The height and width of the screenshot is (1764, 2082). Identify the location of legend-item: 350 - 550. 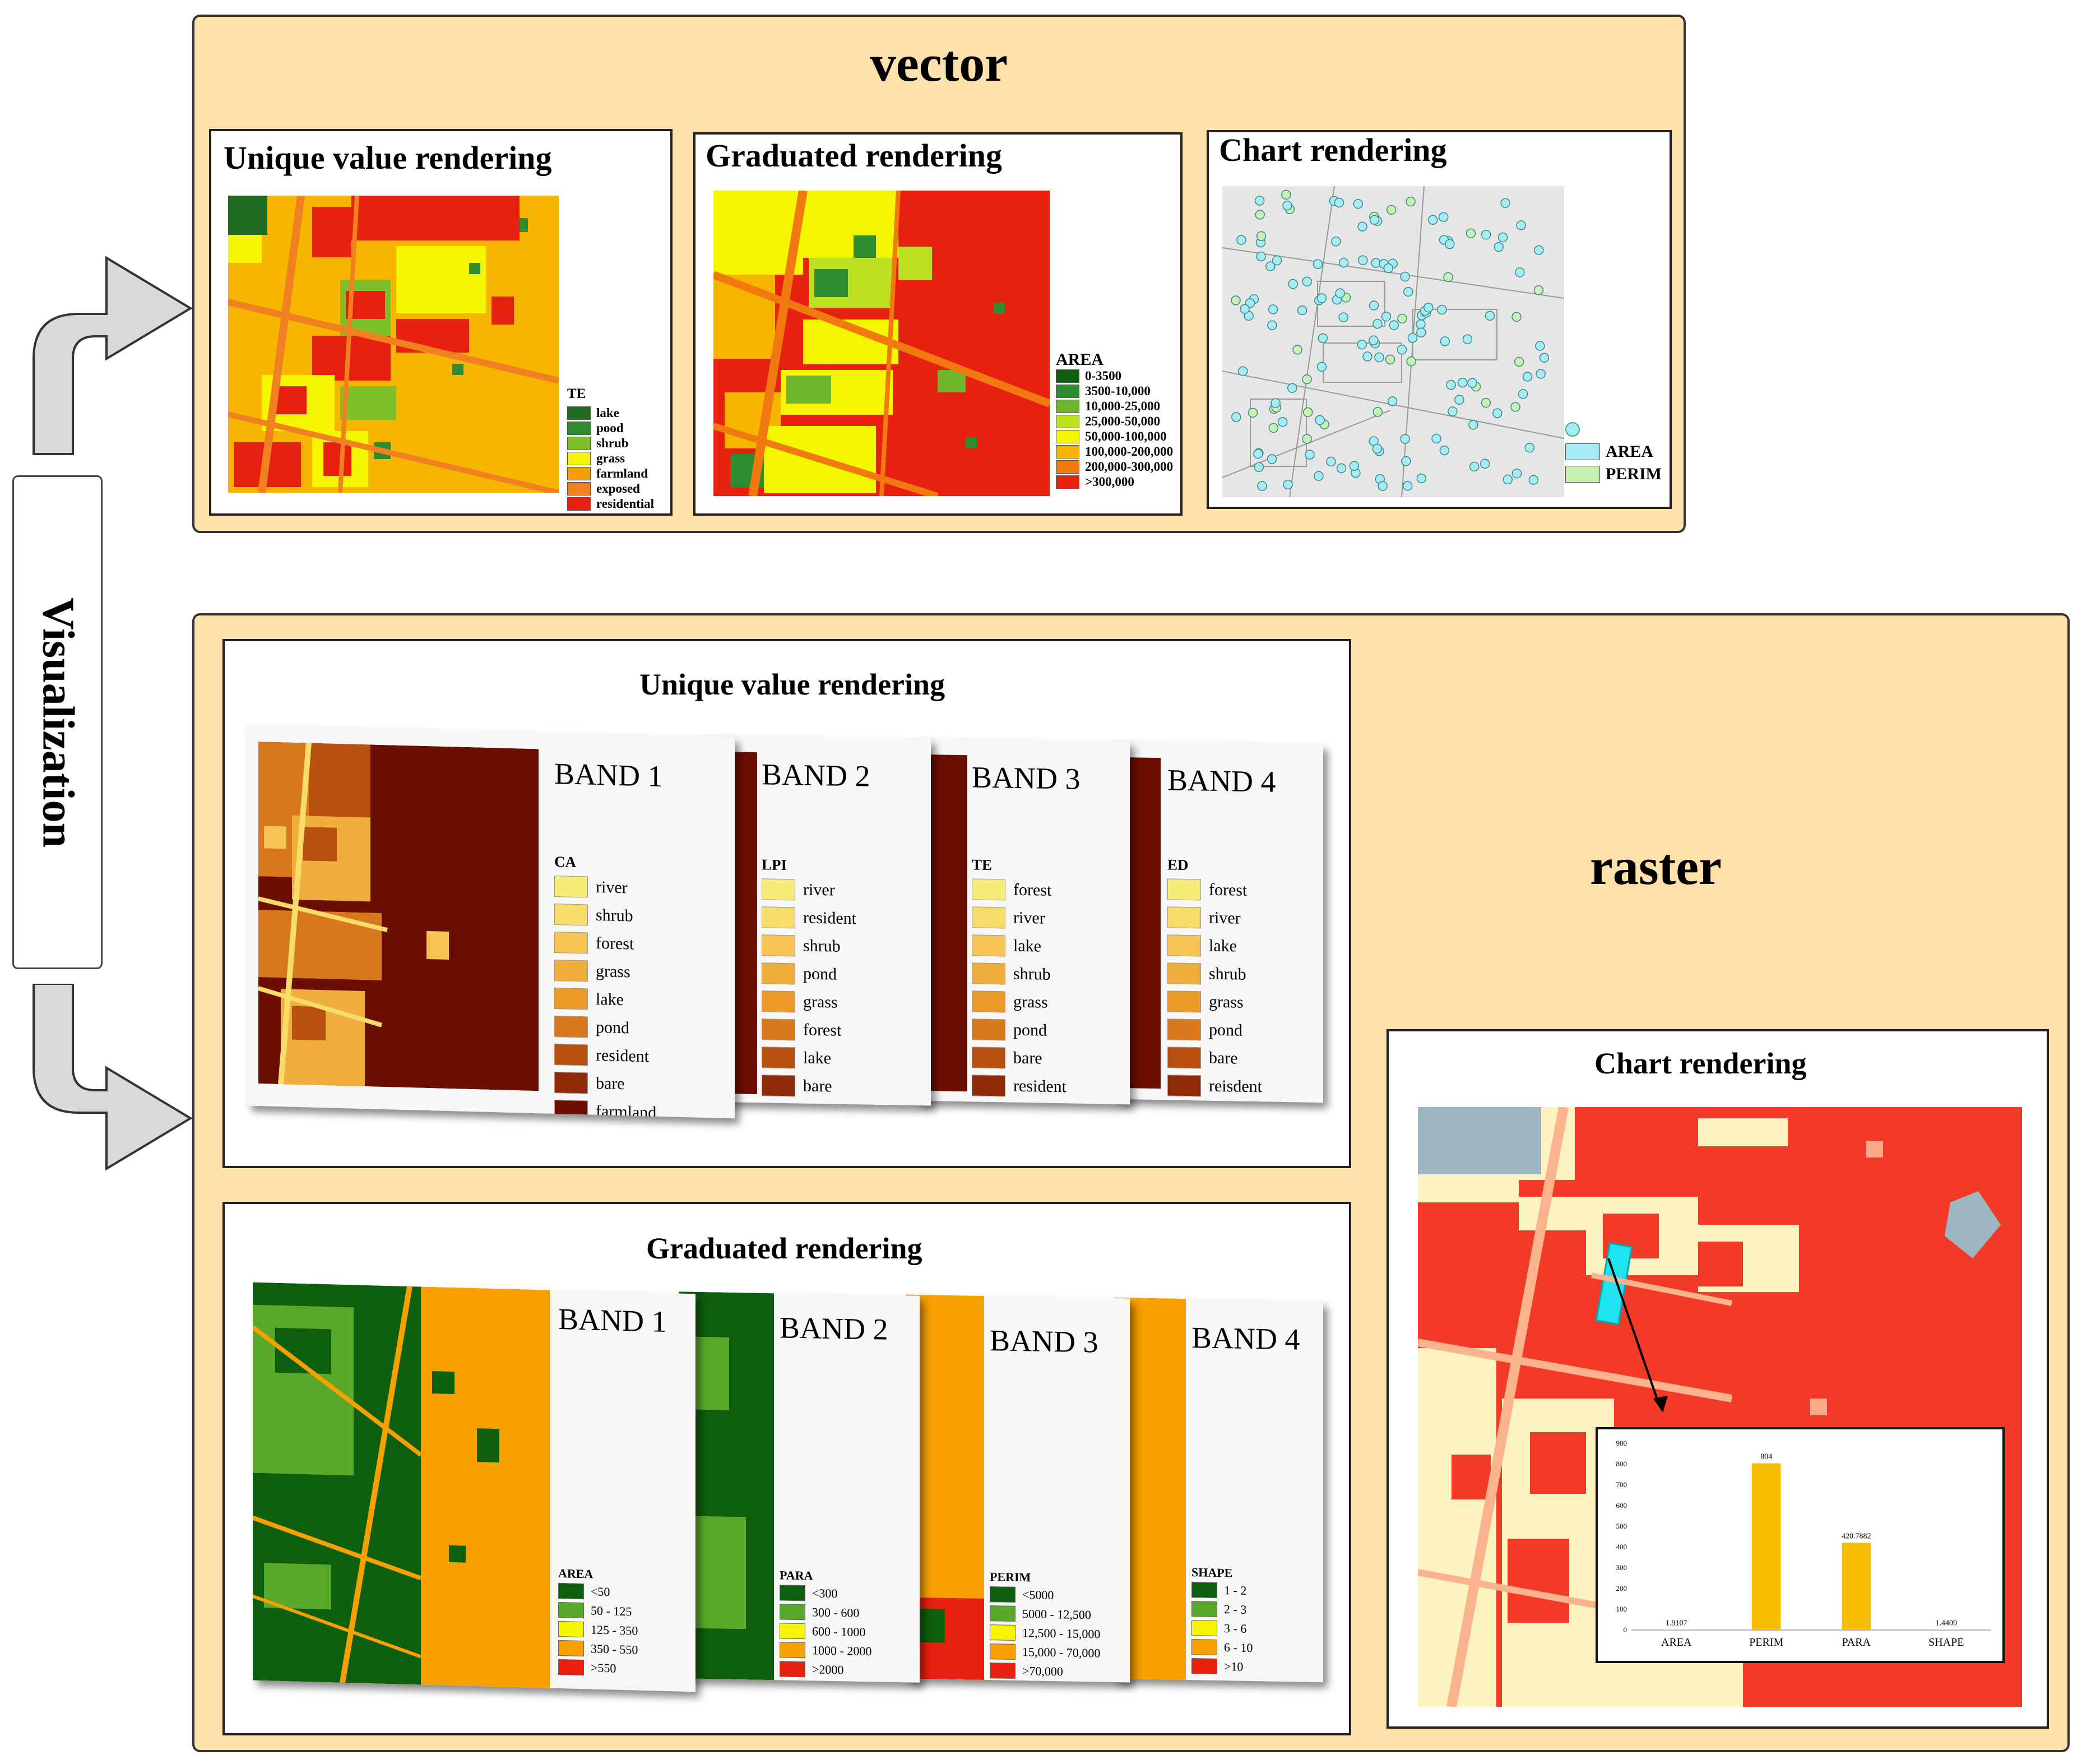
(598, 1649).